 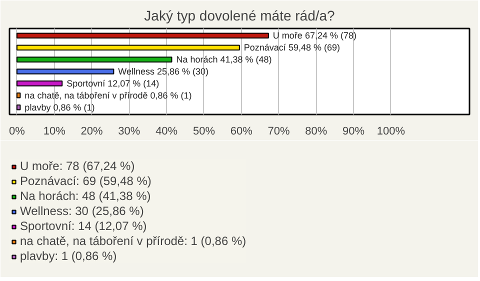 What do you see at coordinates (82, 211) in the screenshot?
I see `legend-label: Wellness: 30 (25,86 %)` at bounding box center [82, 211].